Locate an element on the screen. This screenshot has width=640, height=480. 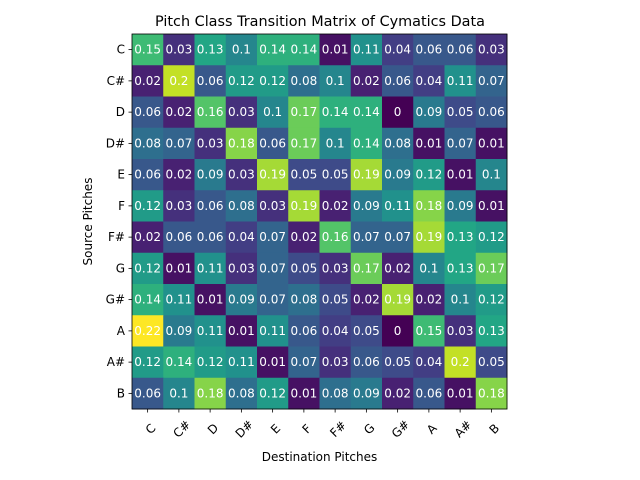
cell-value-label: 0.01 is located at coordinates (210, 300).